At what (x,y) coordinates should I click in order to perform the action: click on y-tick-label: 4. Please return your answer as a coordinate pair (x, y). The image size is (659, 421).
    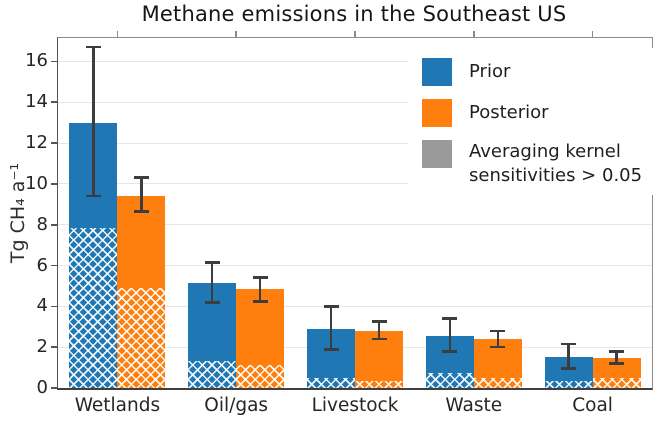
    Looking at the image, I should click on (42, 306).